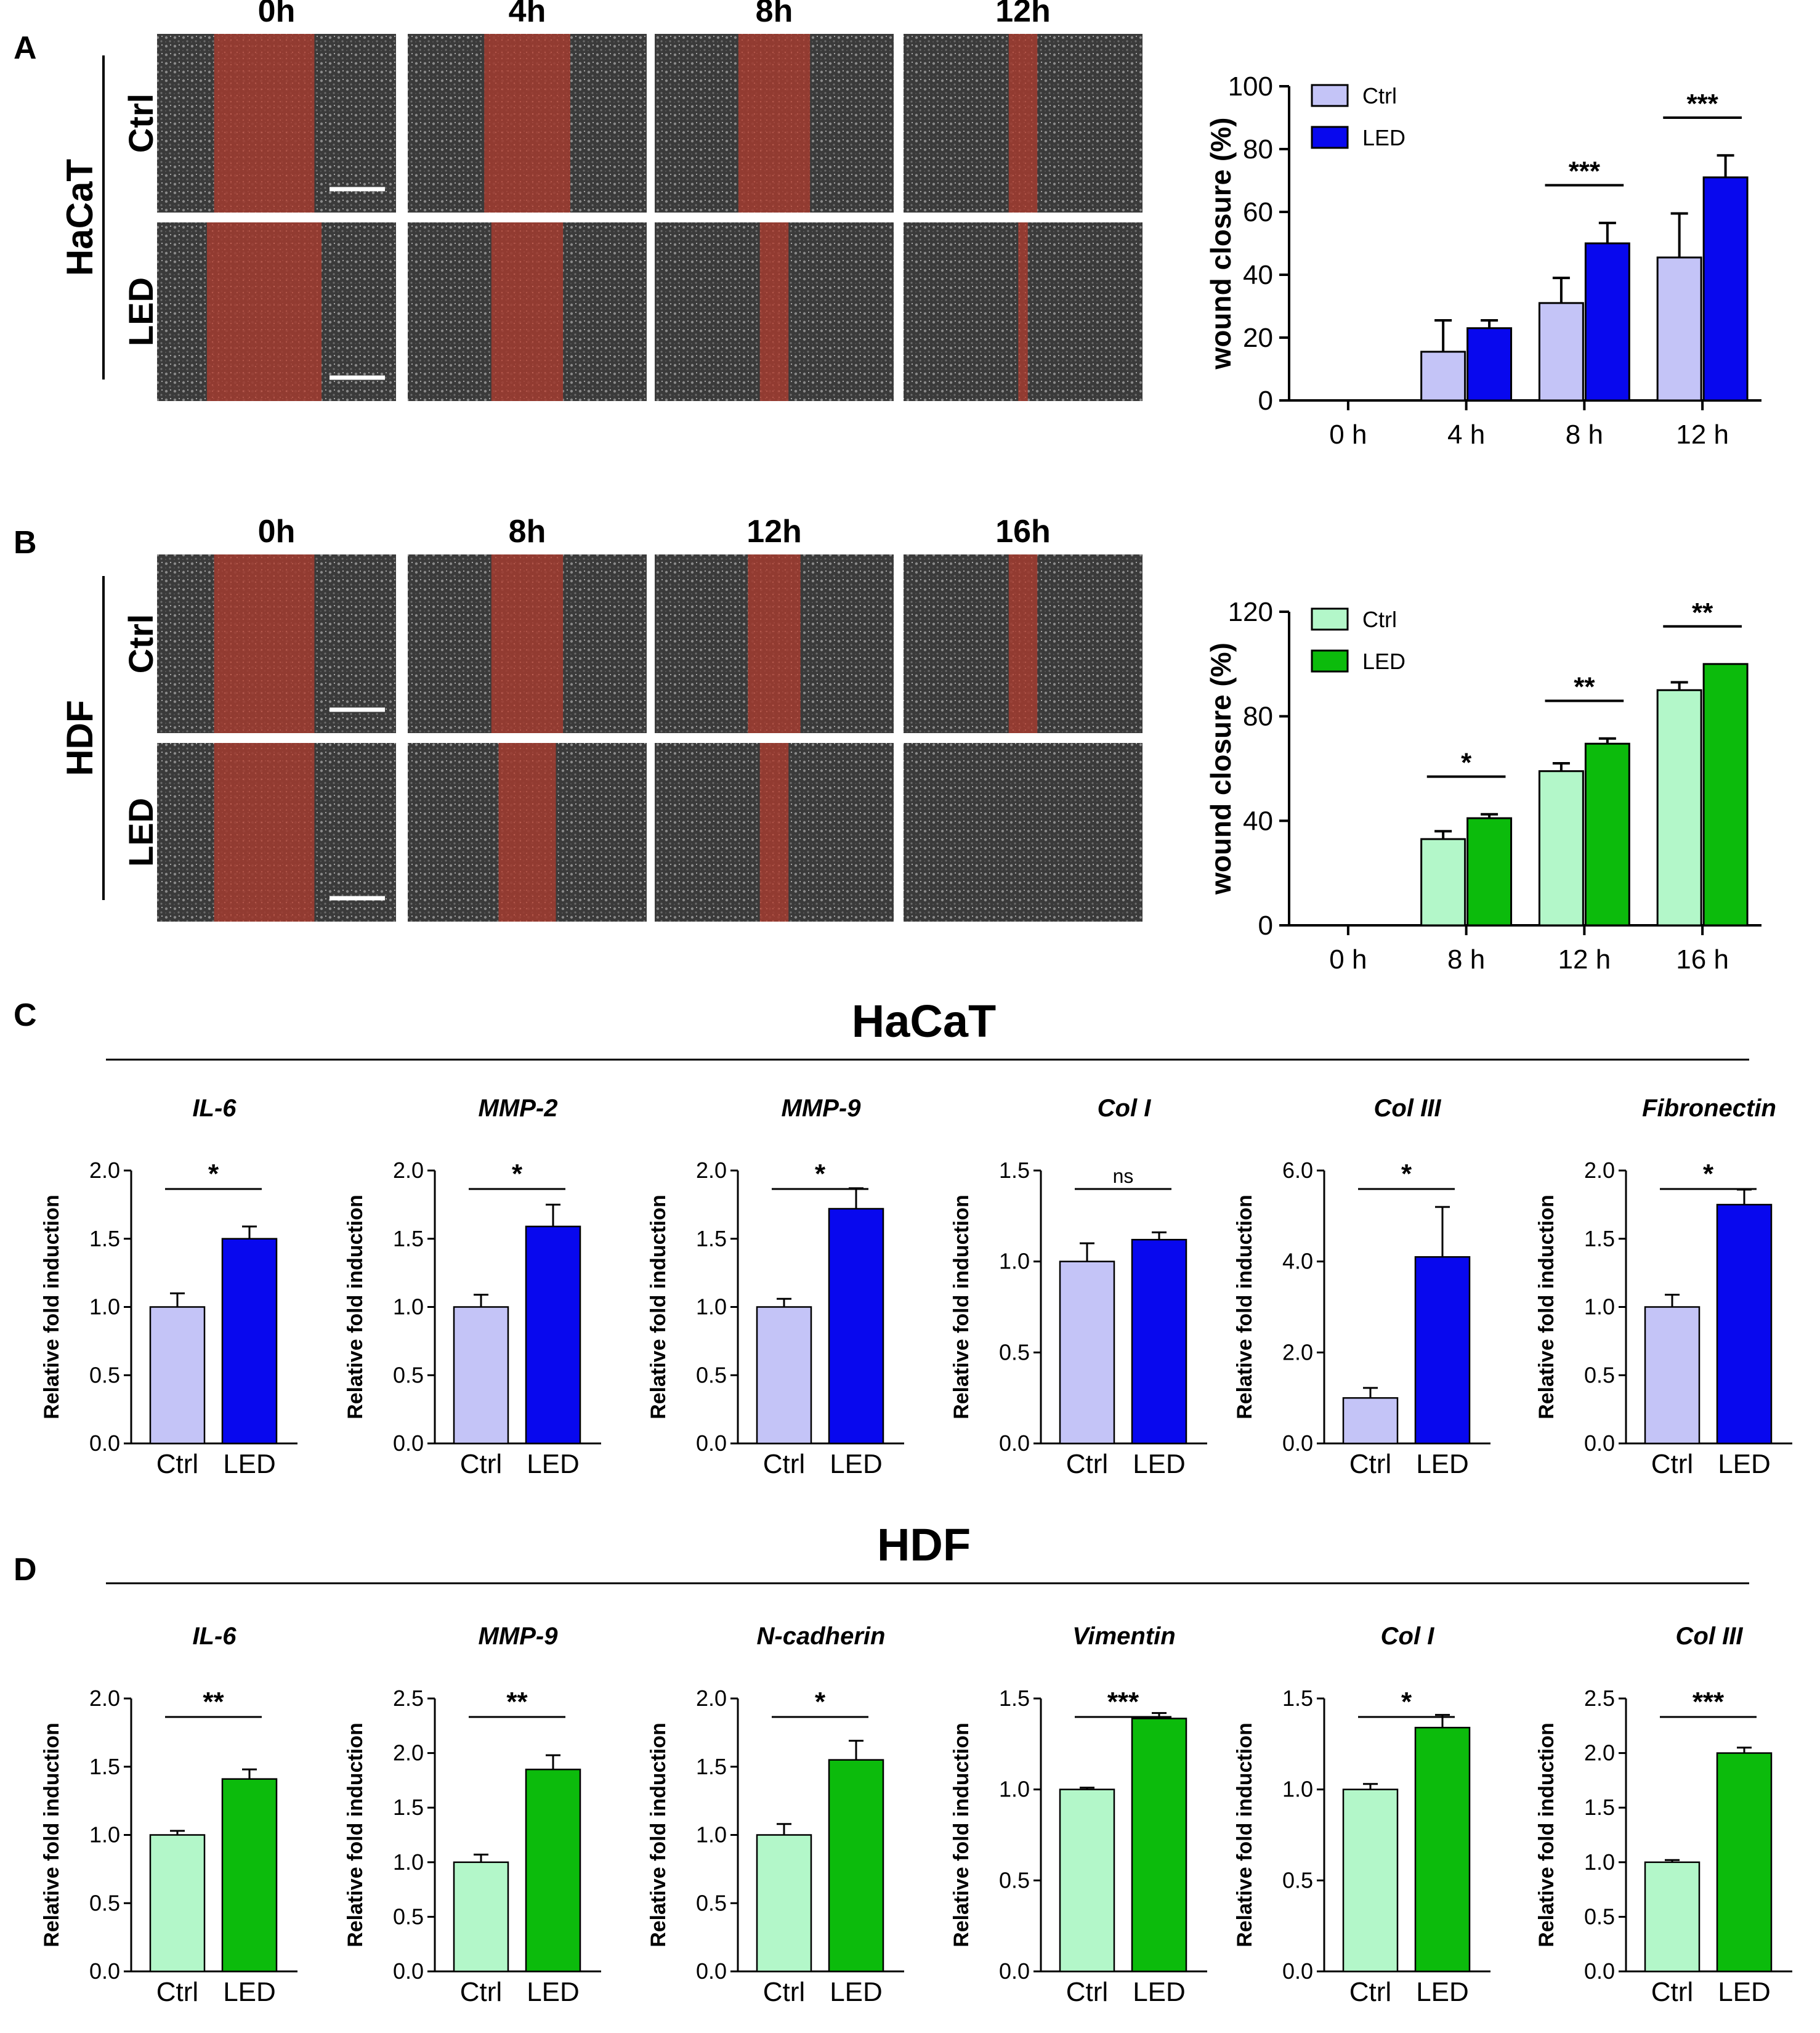 The height and width of the screenshot is (2033, 1820). I want to click on x-tick-label-0-h: 0 h, so click(1348, 959).